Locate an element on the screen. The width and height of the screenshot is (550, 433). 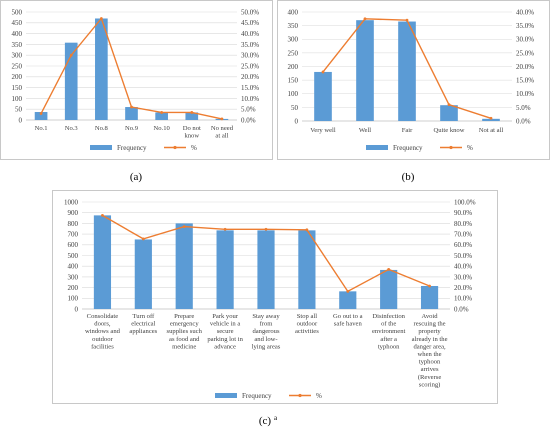
legend-label-percent: % is located at coordinates (470, 148).